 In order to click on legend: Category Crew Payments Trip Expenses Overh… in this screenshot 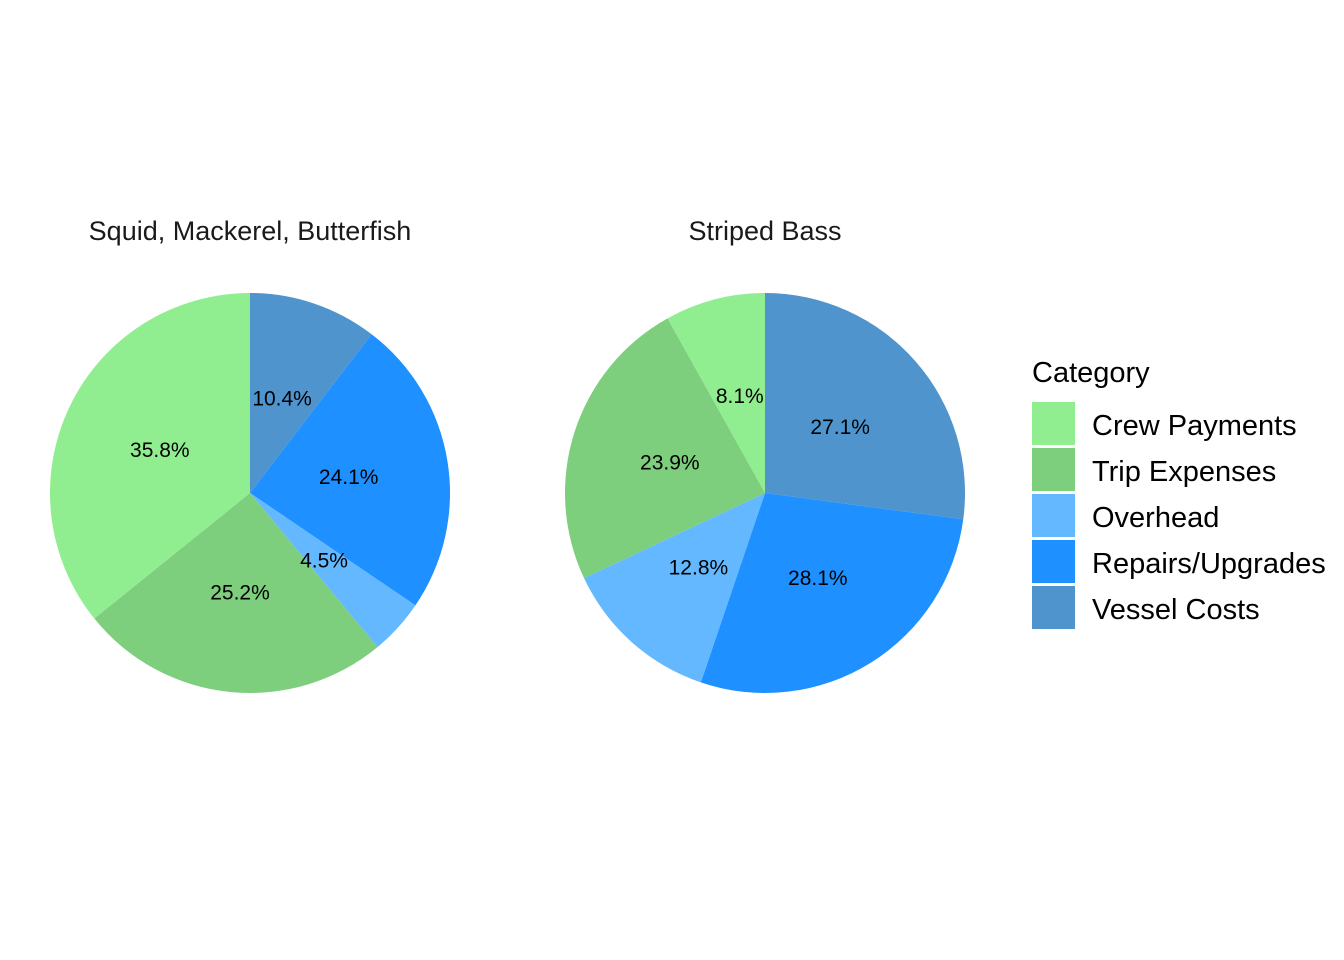, I will do `click(1179, 493)`.